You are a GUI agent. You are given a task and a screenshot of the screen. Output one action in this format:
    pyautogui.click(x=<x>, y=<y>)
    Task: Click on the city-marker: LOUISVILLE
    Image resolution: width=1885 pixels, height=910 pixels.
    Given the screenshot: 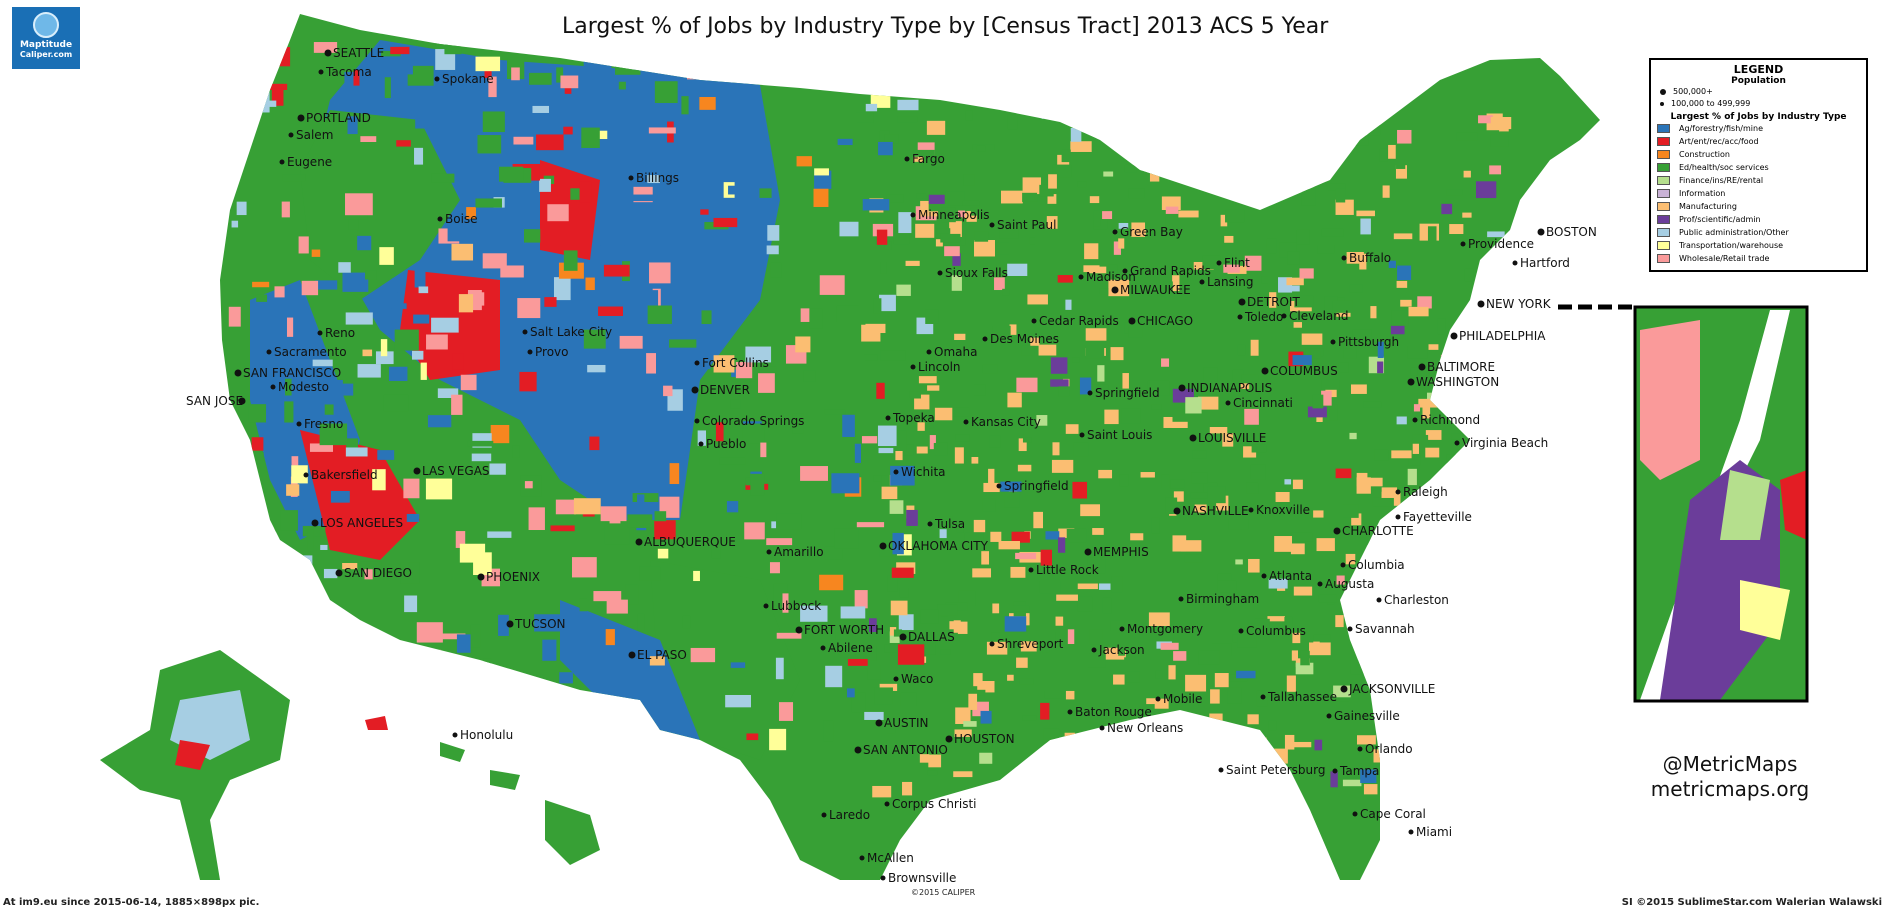 What is the action you would take?
    pyautogui.click(x=1227, y=438)
    